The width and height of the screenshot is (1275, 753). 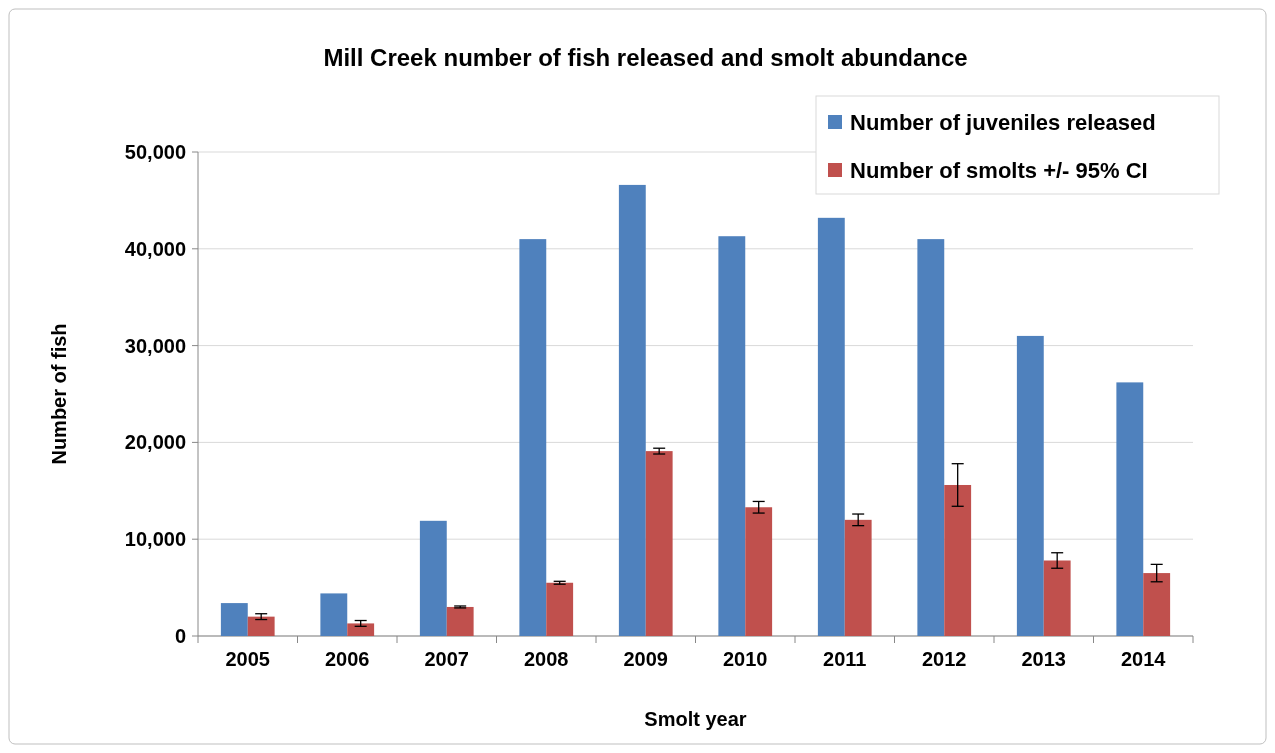 What do you see at coordinates (546, 659) in the screenshot?
I see `x-tick-label: 2008` at bounding box center [546, 659].